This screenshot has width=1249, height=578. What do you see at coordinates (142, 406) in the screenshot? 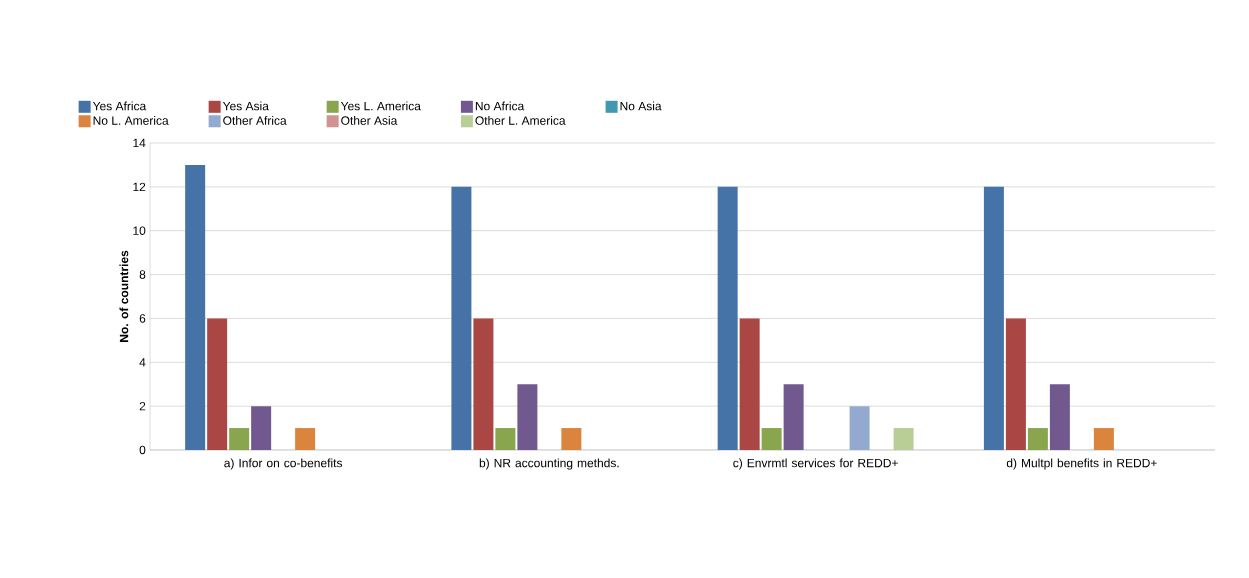
I see `y-tick-label: 2` at bounding box center [142, 406].